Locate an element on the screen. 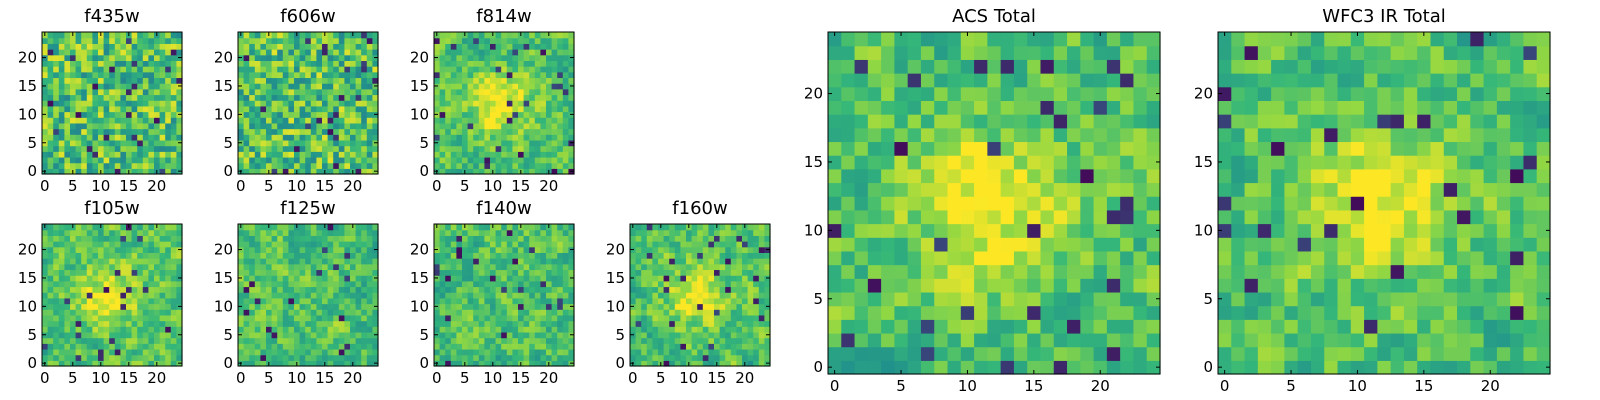 The image size is (1600, 400). x-tick-label: 5 is located at coordinates (73, 378).